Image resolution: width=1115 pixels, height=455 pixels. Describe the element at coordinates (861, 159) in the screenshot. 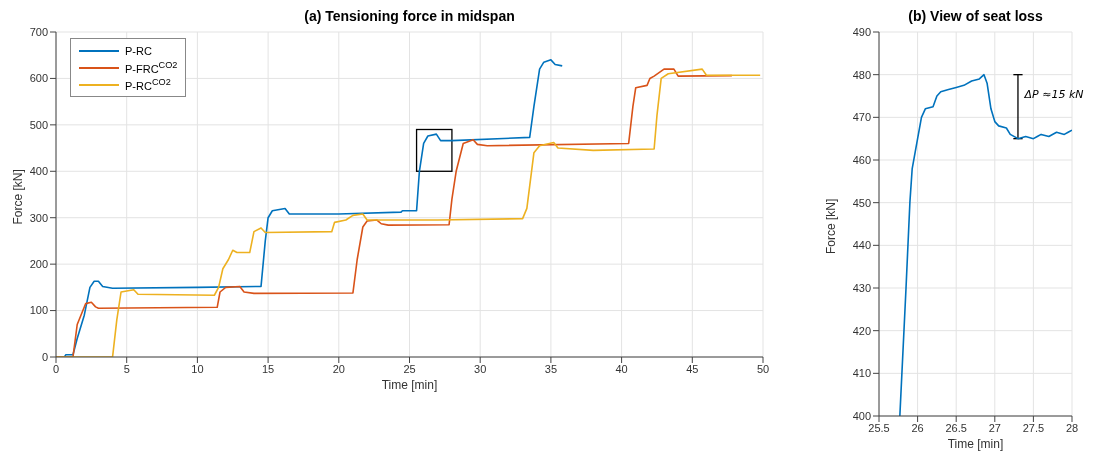

I see `y-tick-label: 460` at that location.